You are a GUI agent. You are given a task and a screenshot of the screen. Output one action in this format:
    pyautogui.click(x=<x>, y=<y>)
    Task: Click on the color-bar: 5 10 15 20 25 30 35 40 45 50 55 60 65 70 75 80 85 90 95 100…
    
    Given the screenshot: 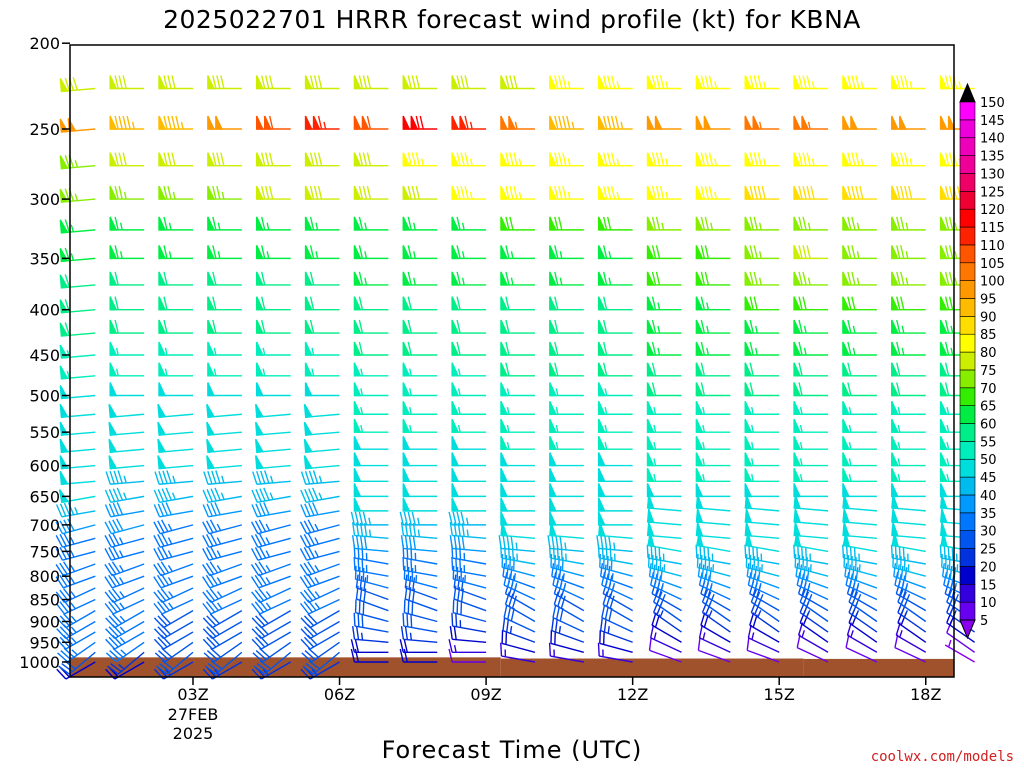 What is the action you would take?
    pyautogui.click(x=982, y=361)
    